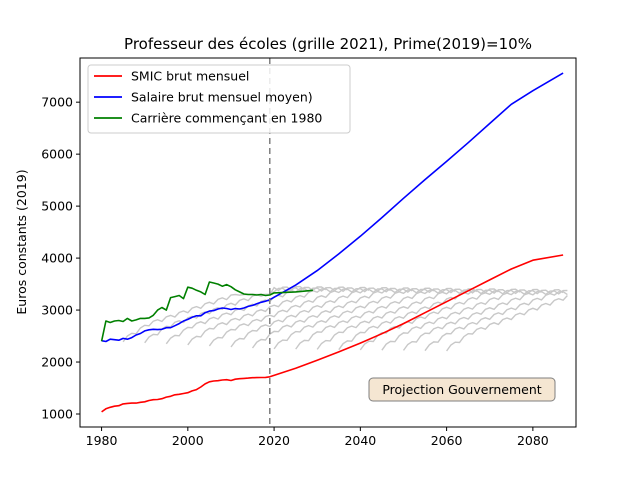  Describe the element at coordinates (57, 310) in the screenshot. I see `y-tick-label: 3000` at that location.